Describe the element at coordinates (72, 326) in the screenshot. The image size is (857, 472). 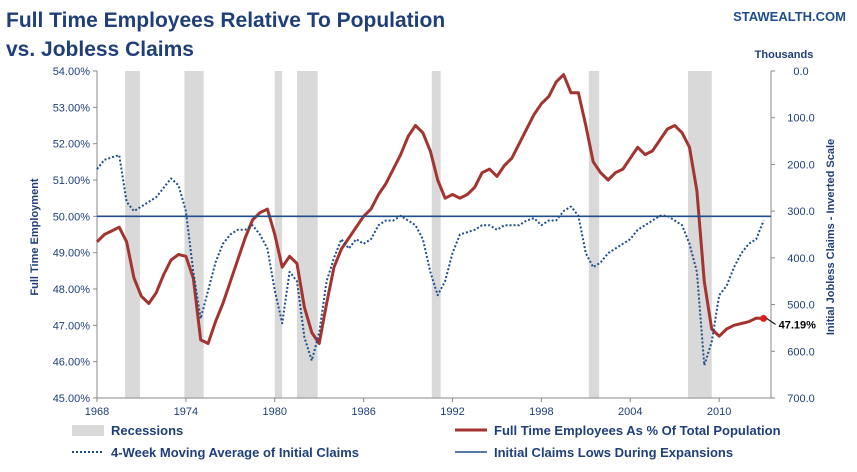
I see `left-tick-label: 47.00%` at that location.